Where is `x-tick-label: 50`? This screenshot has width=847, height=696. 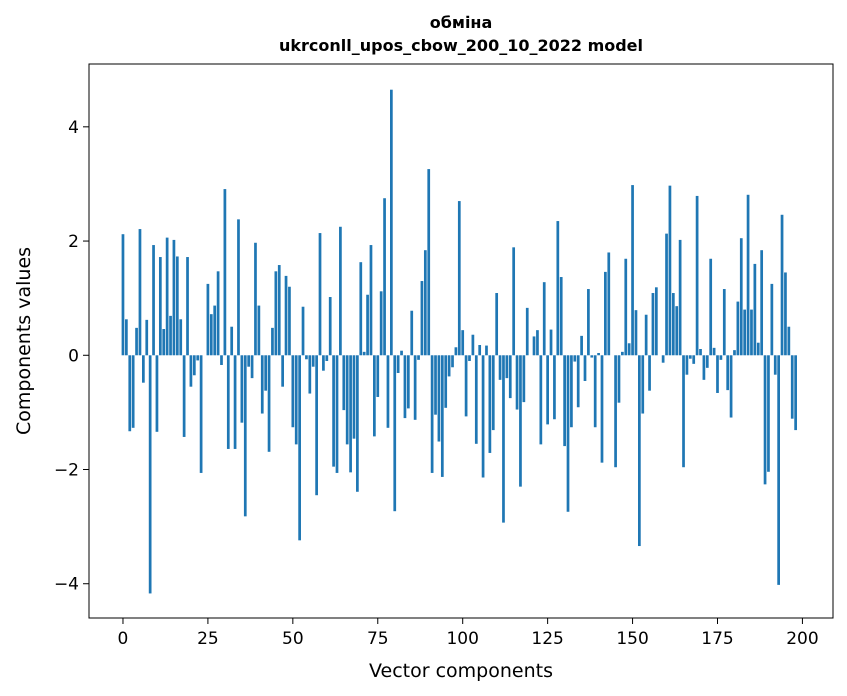 x-tick-label: 50 is located at coordinates (293, 639).